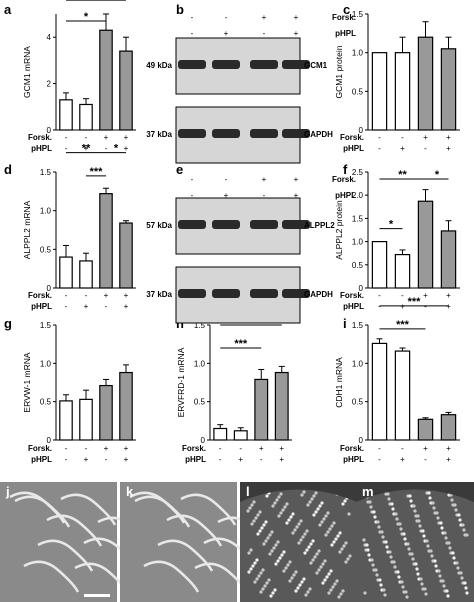  Describe the element at coordinates (27, 382) in the screenshot. I see `y-axis-label: ERVW-1 mRNA` at that location.